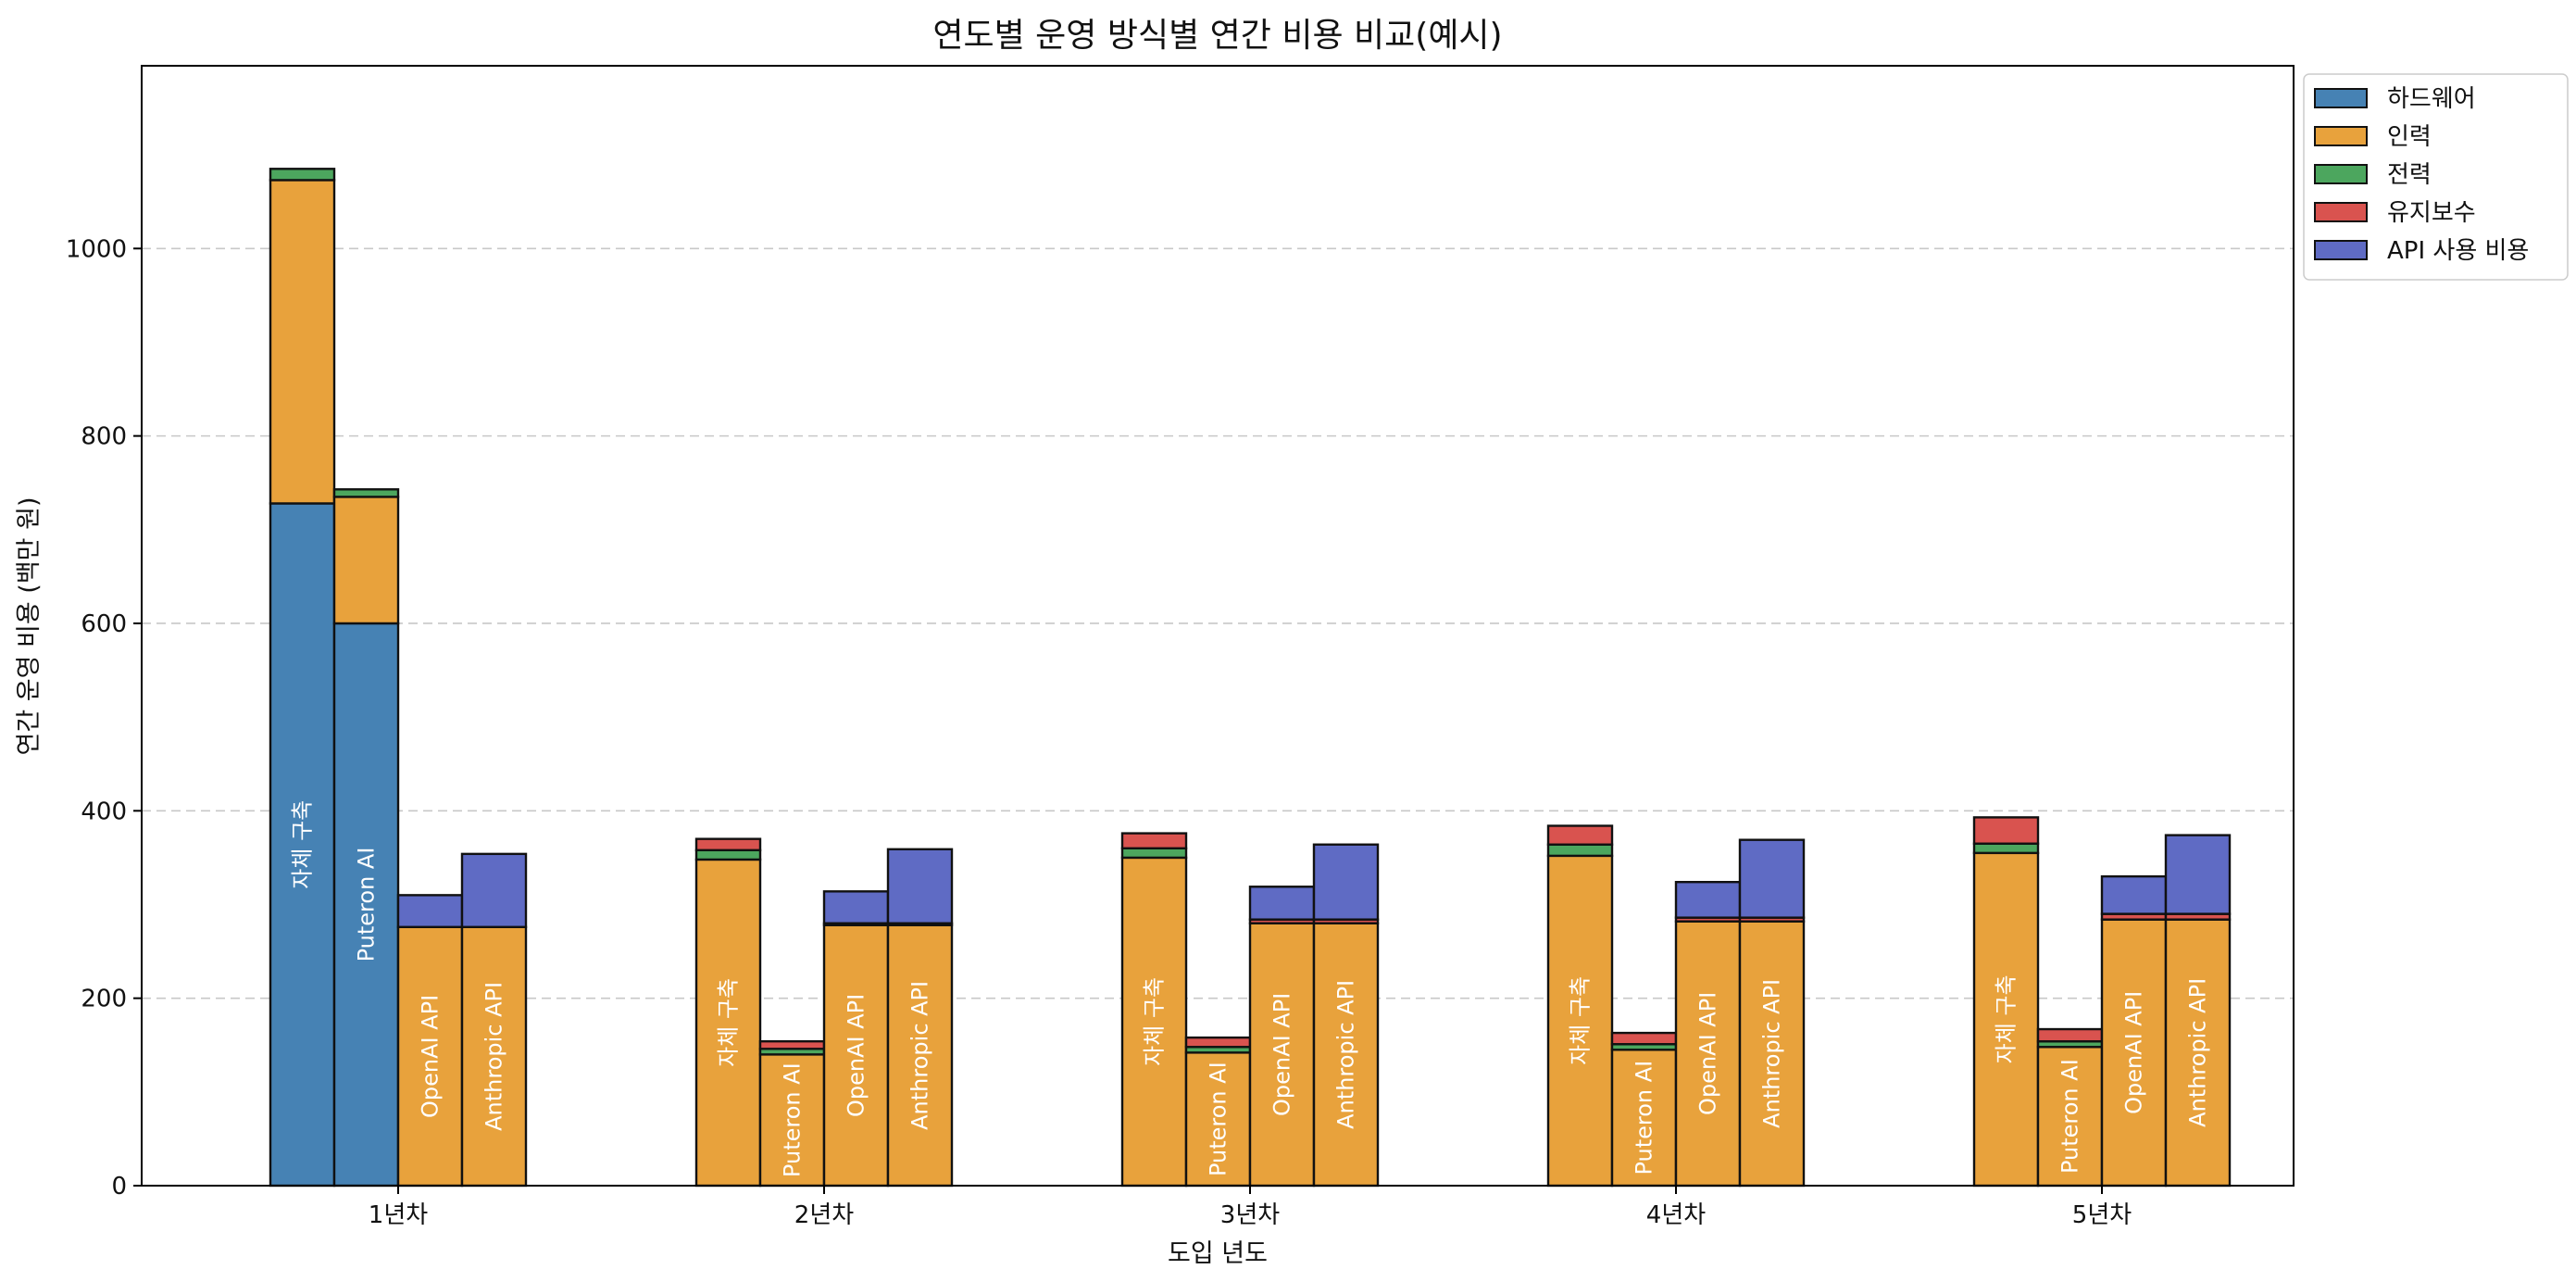 The width and height of the screenshot is (2576, 1282). I want to click on bar-label-2-1: Puteron AI, so click(367, 905).